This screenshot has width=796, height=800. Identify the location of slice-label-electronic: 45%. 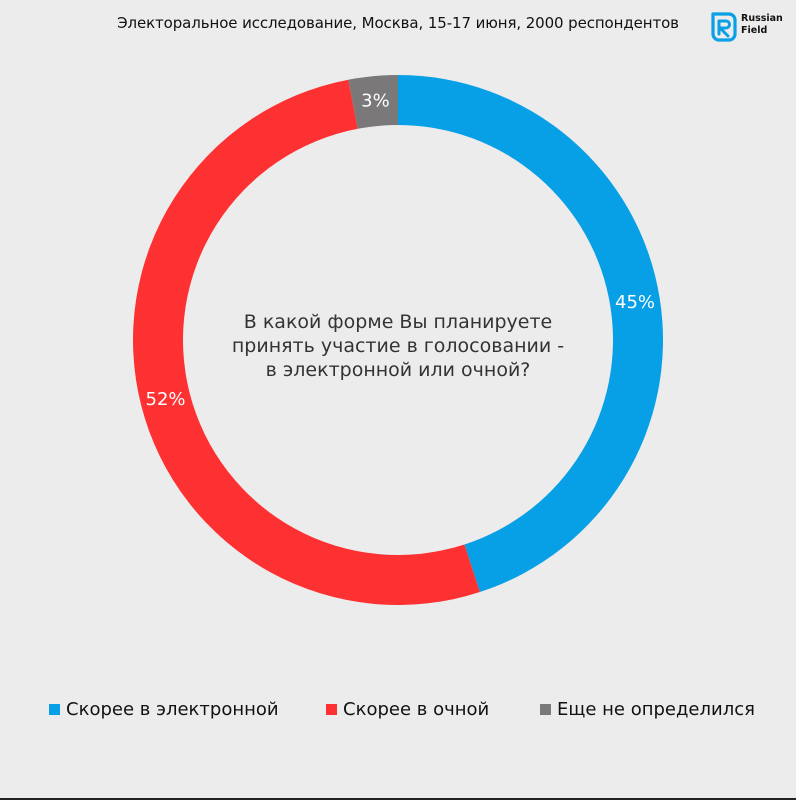
(635, 302).